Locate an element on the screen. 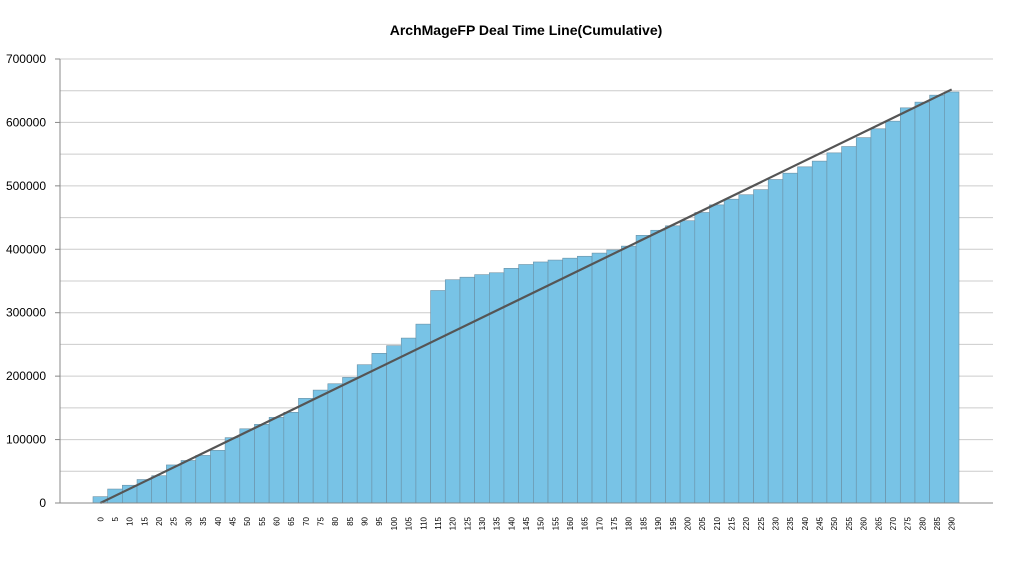  x-tick-label: 35 is located at coordinates (203, 520).